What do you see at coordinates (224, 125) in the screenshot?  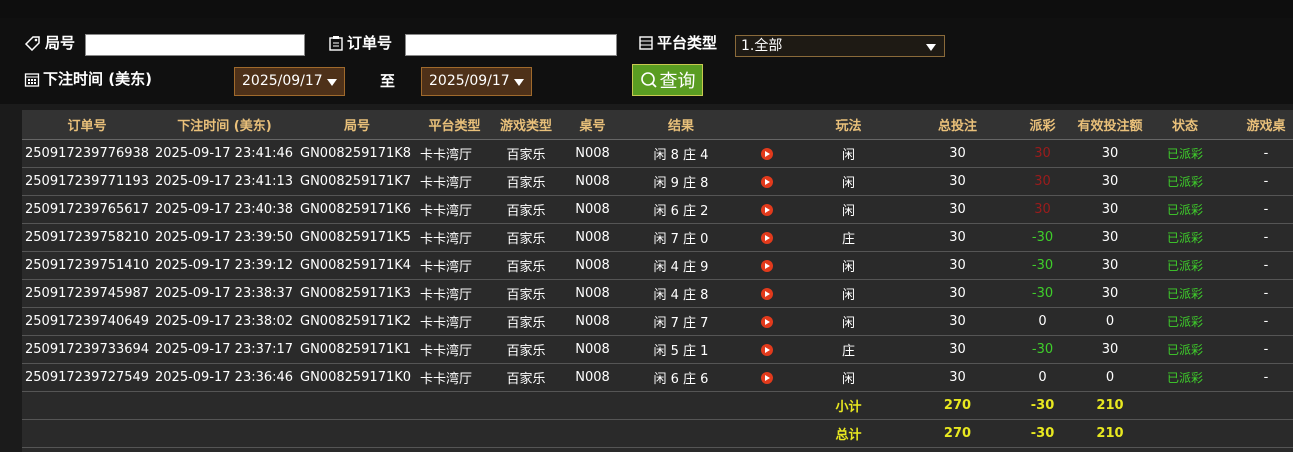 I see `column-header: 下注时间 (美东)` at bounding box center [224, 125].